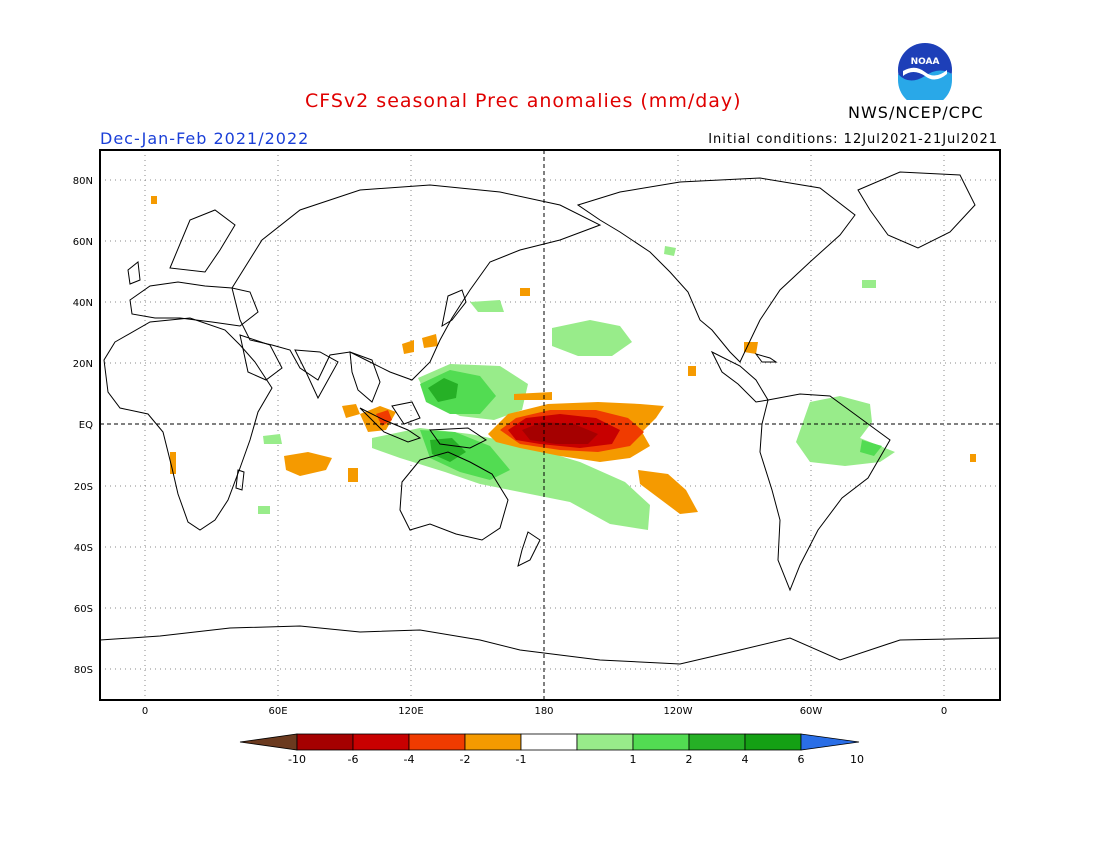  Describe the element at coordinates (83, 548) in the screenshot. I see `lat-label: 40S` at that location.